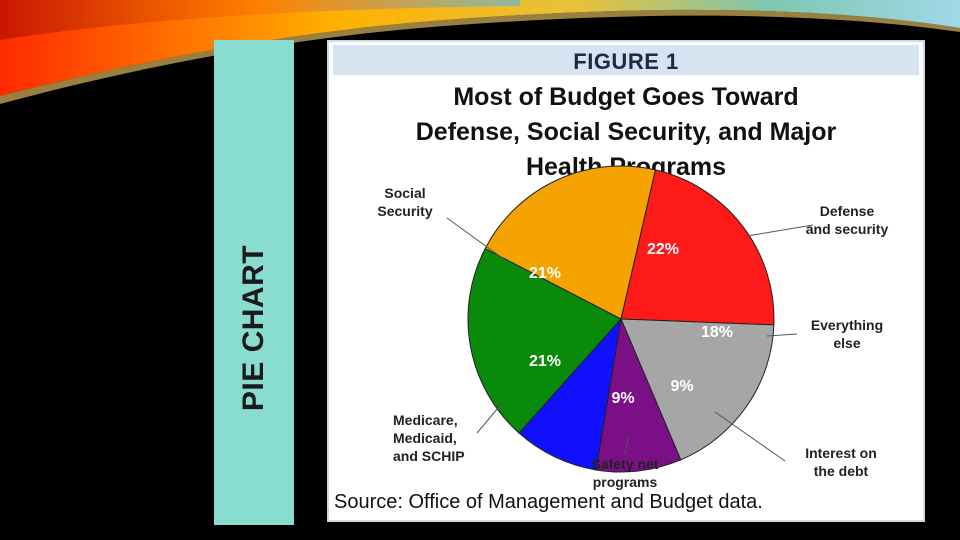 The width and height of the screenshot is (960, 540). Describe the element at coordinates (841, 462) in the screenshot. I see `slice-category-label: Interest on the debt` at that location.